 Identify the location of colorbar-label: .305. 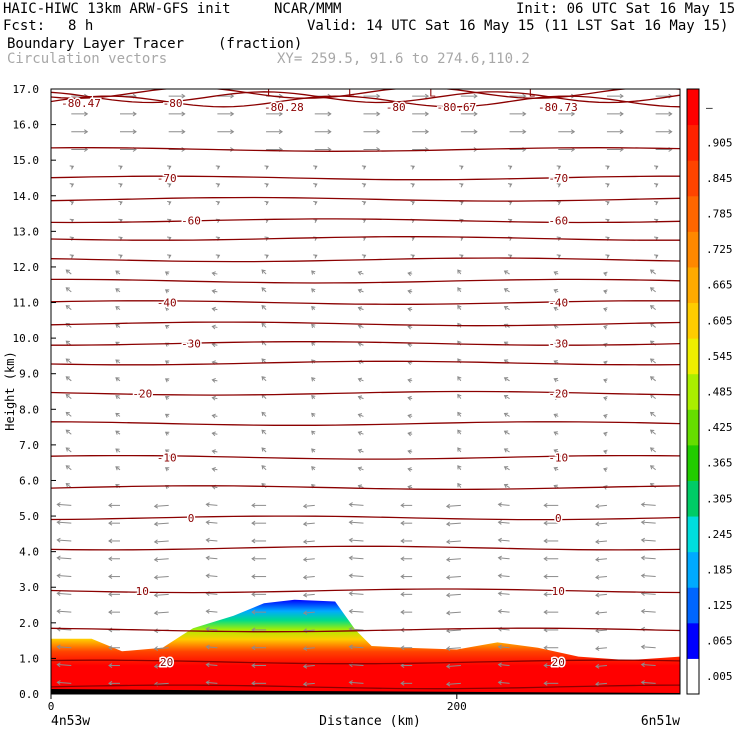
(719, 498).